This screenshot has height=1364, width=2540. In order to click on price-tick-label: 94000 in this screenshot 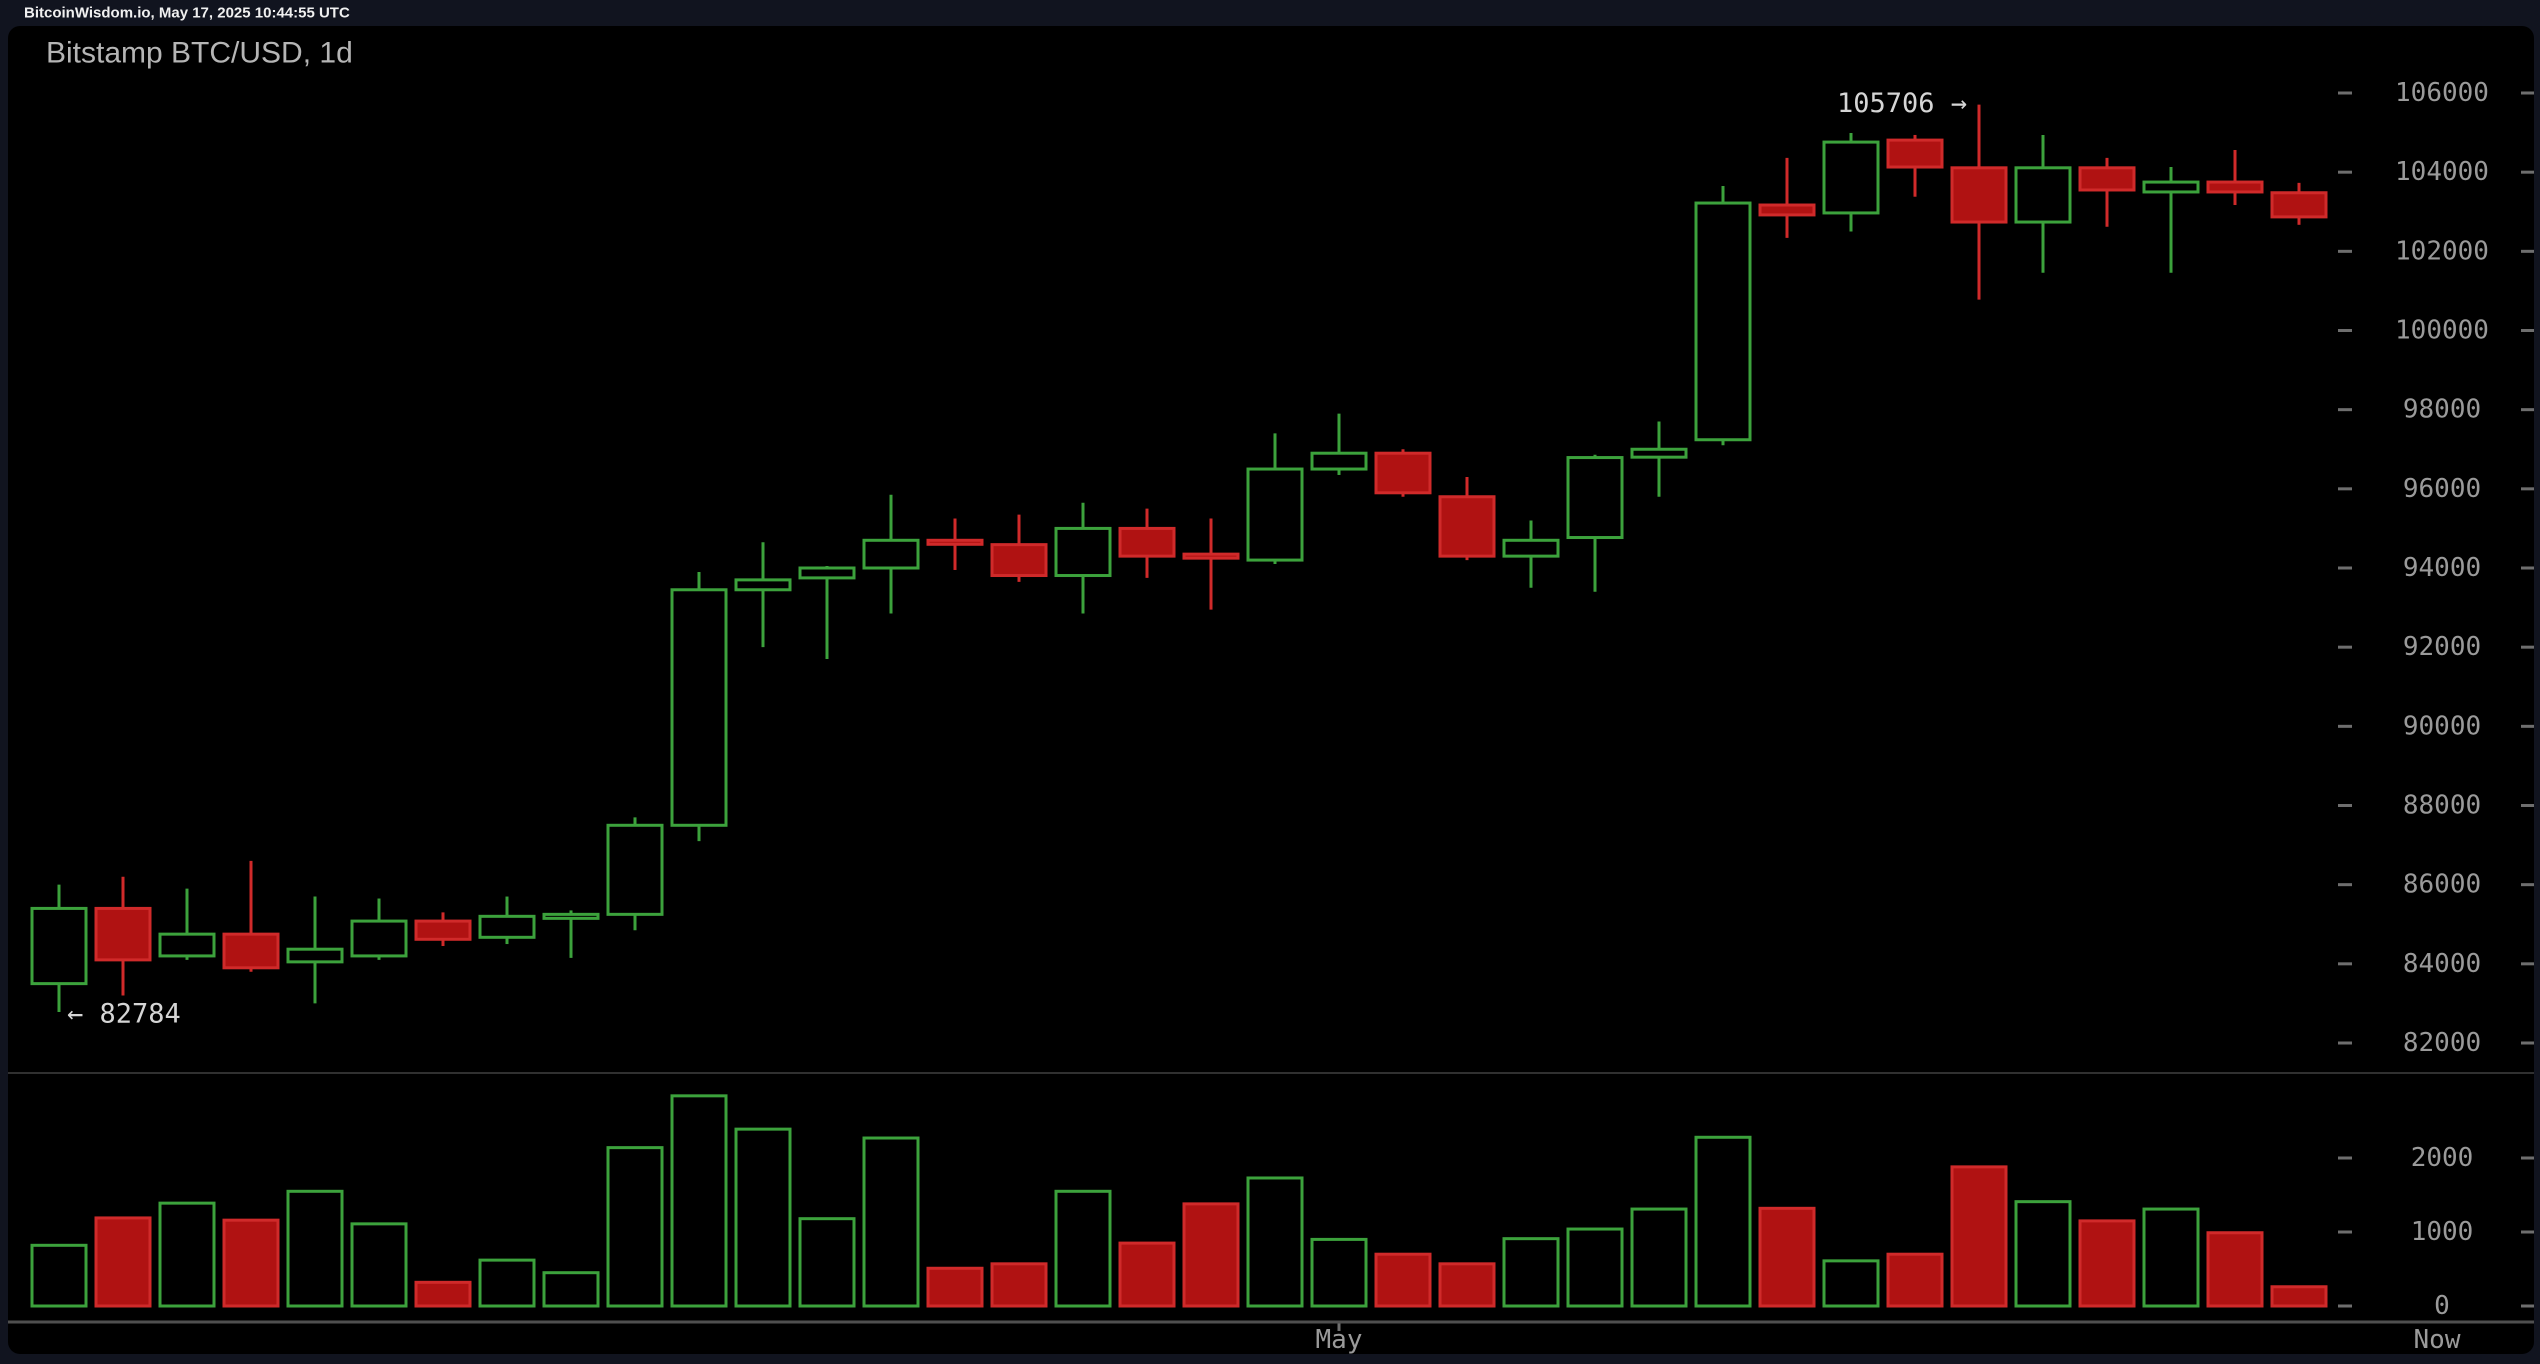, I will do `click(2442, 568)`.